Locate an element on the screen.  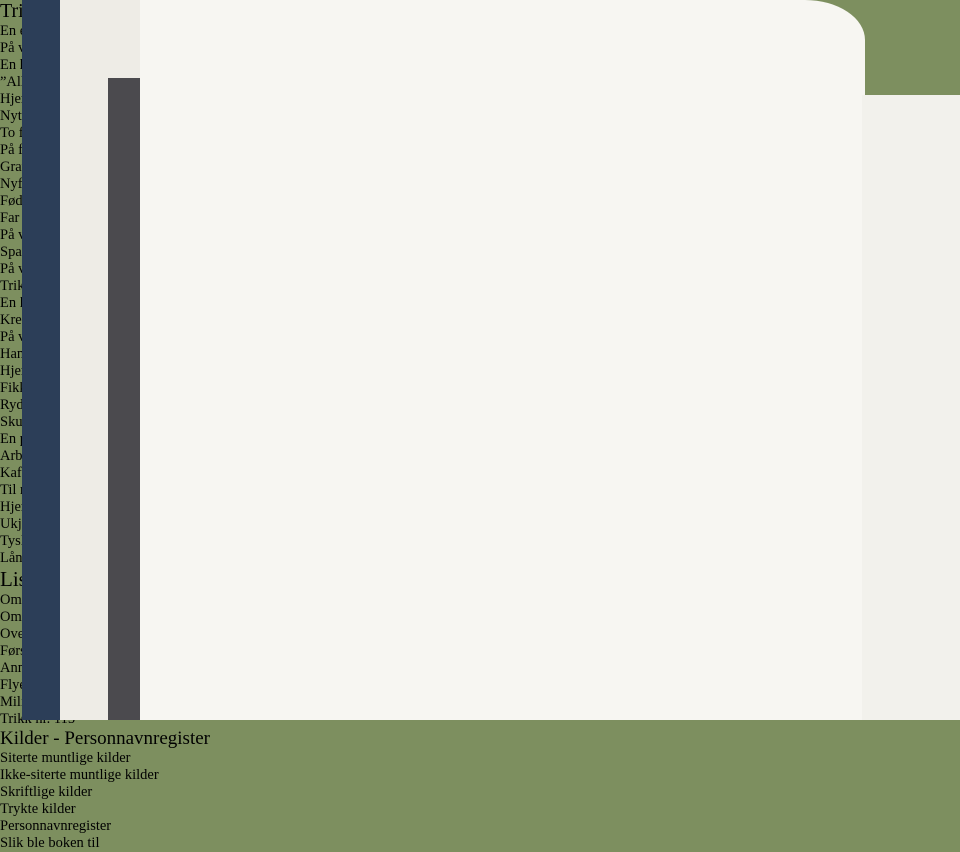
right-page is located at coordinates (911, 407).